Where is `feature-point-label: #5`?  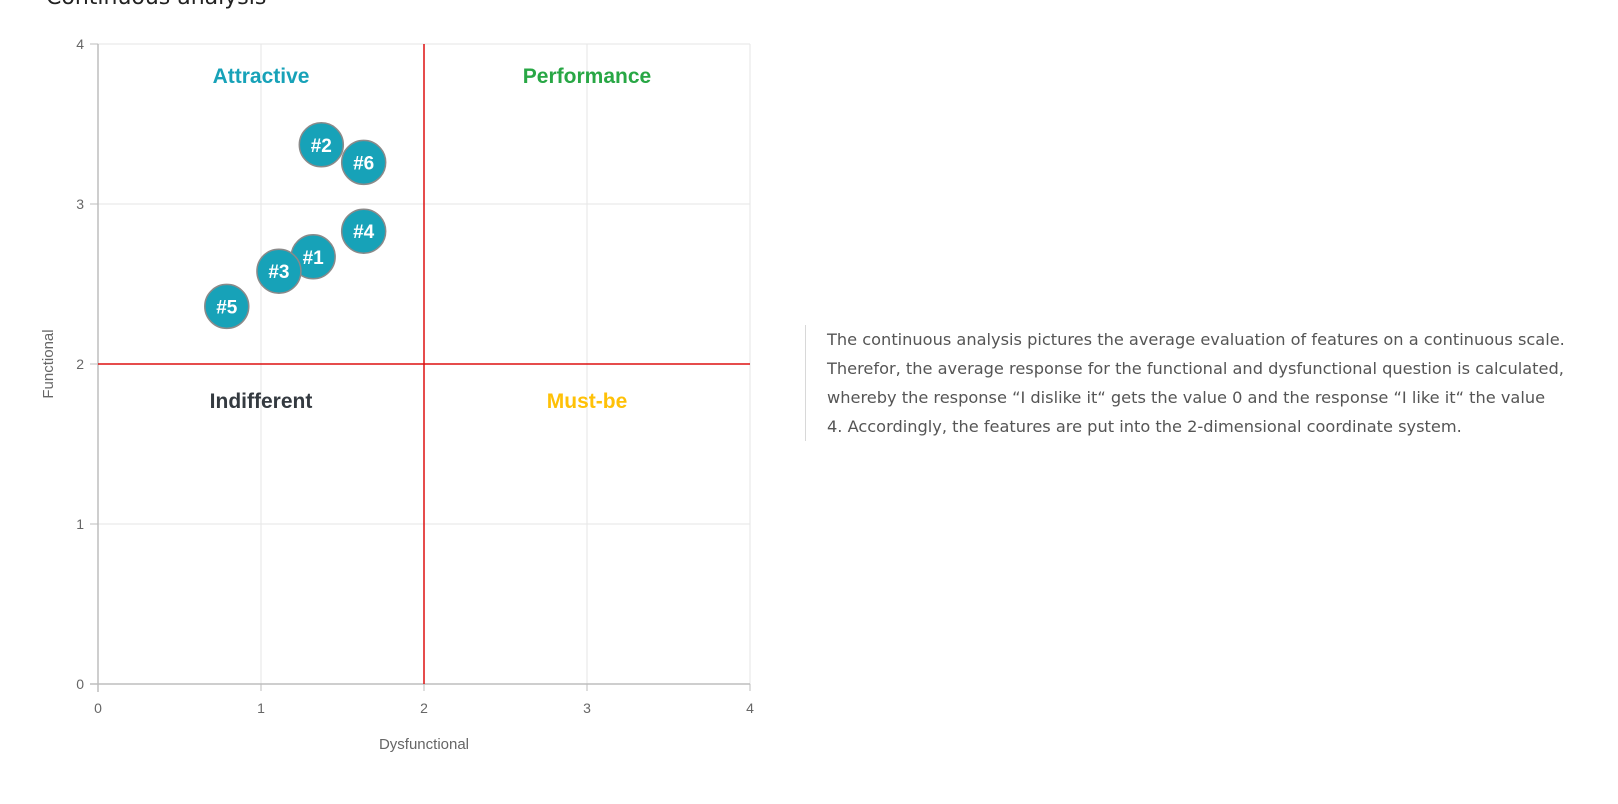
feature-point-label: #5 is located at coordinates (227, 307).